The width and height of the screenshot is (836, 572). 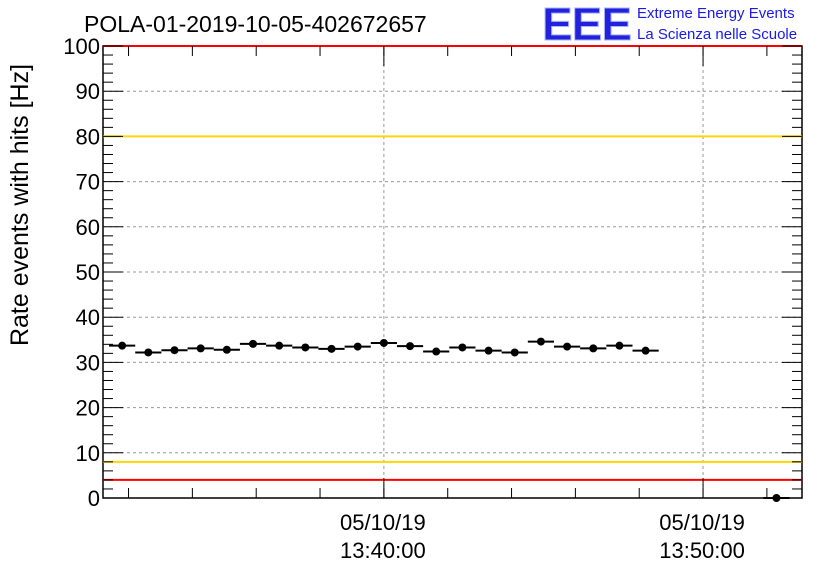 What do you see at coordinates (88, 182) in the screenshot?
I see `y-tick-label: 70` at bounding box center [88, 182].